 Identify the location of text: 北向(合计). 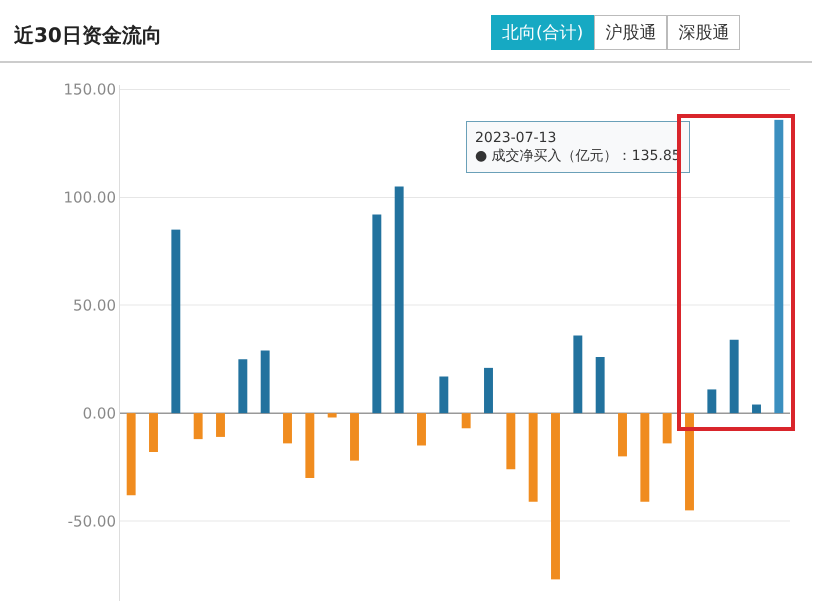
(542, 32).